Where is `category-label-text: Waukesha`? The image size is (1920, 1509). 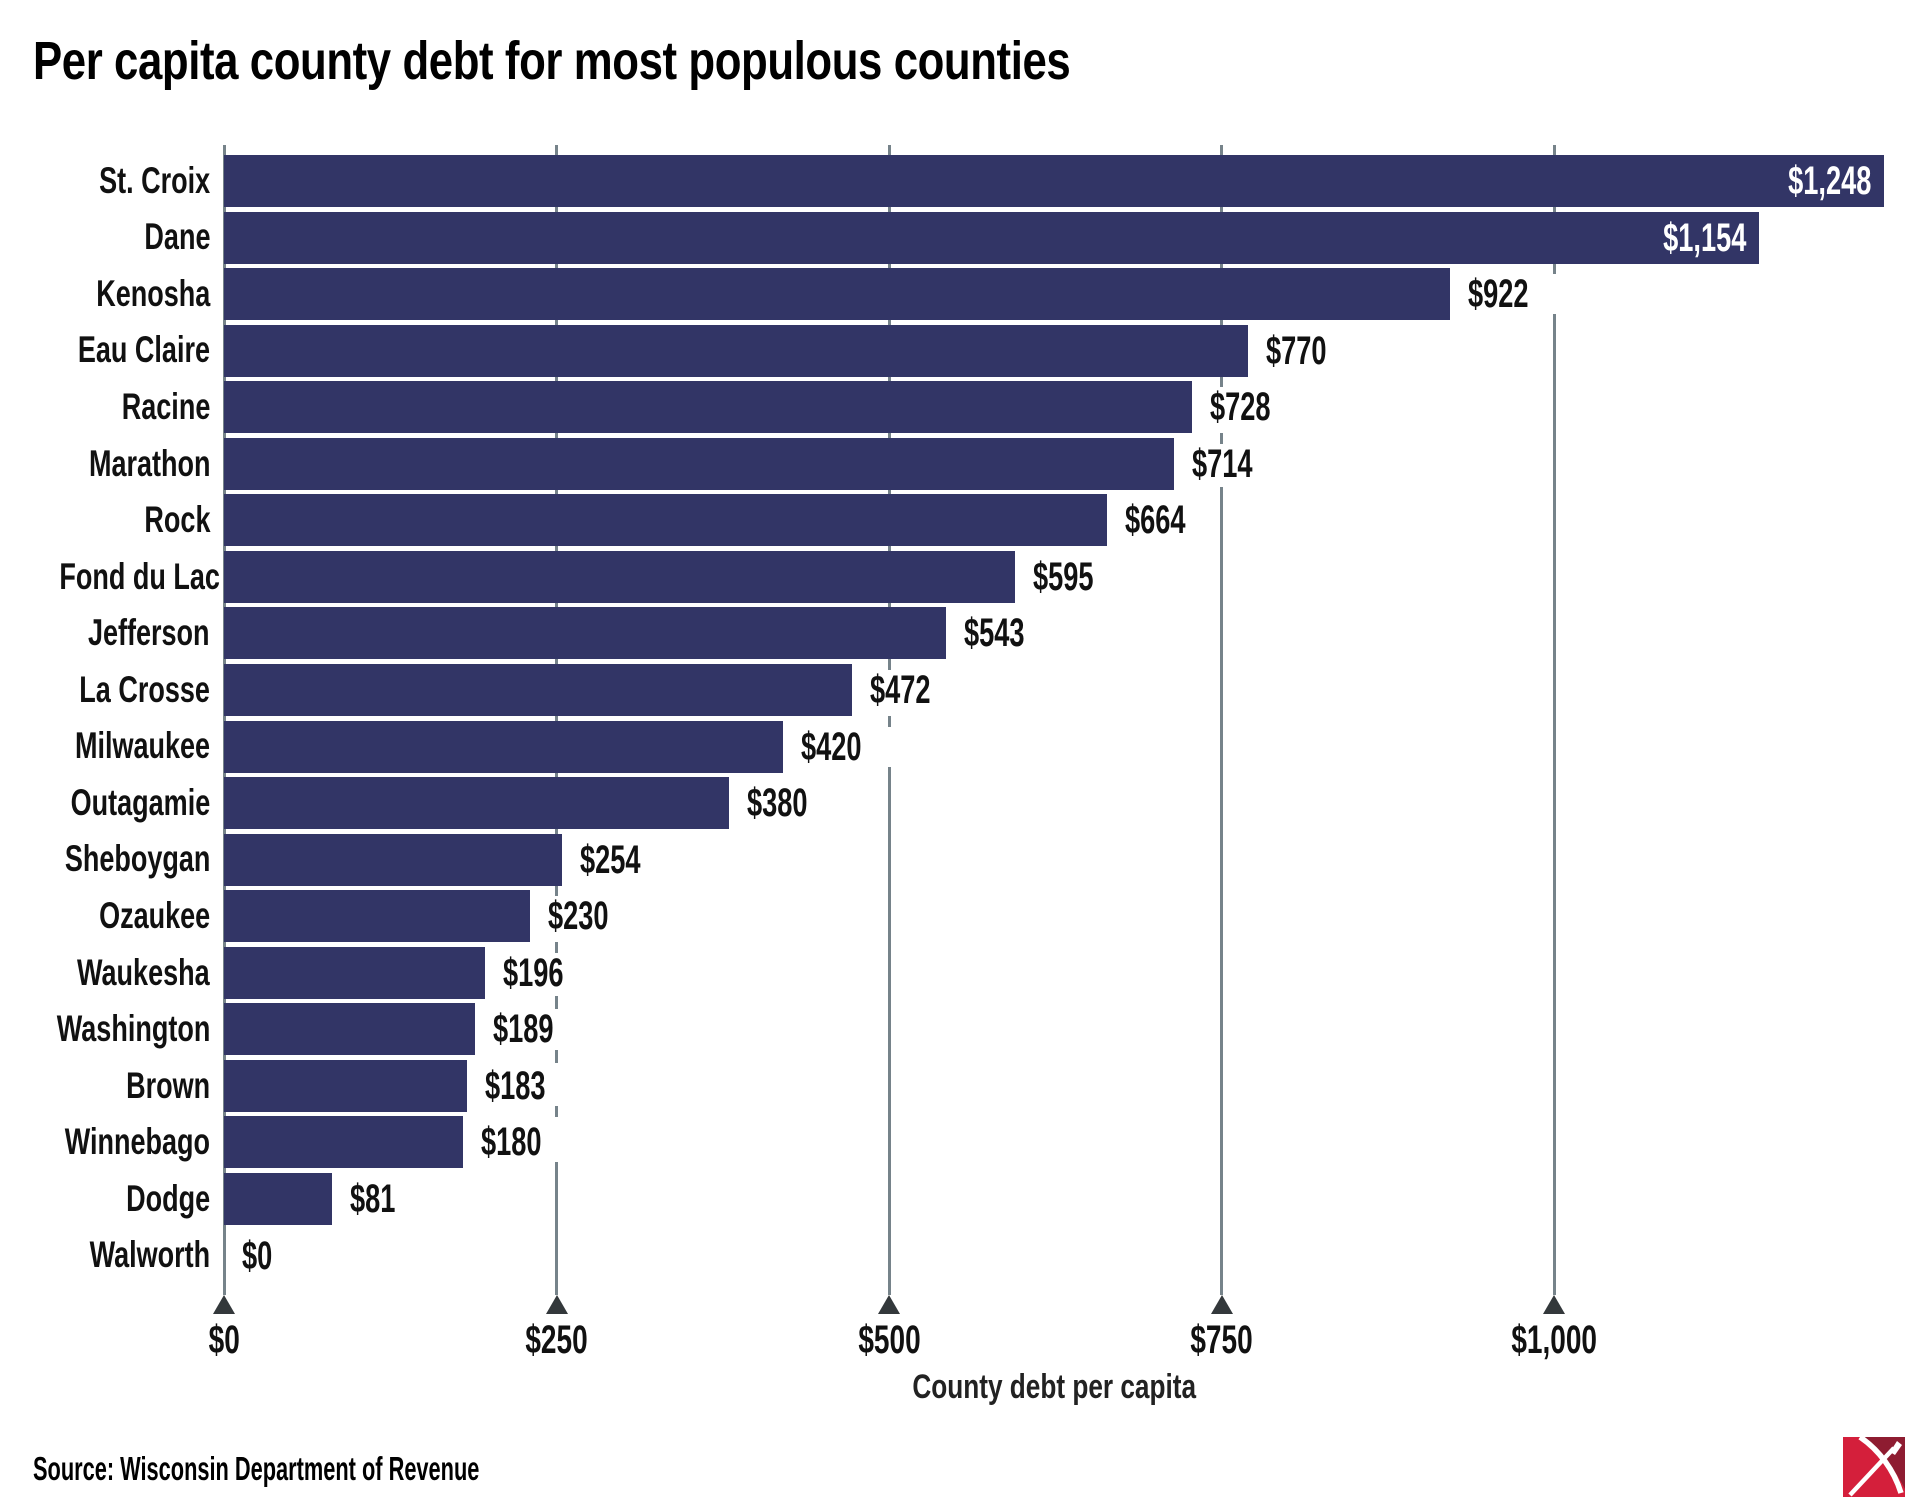 category-label-text: Waukesha is located at coordinates (143, 972).